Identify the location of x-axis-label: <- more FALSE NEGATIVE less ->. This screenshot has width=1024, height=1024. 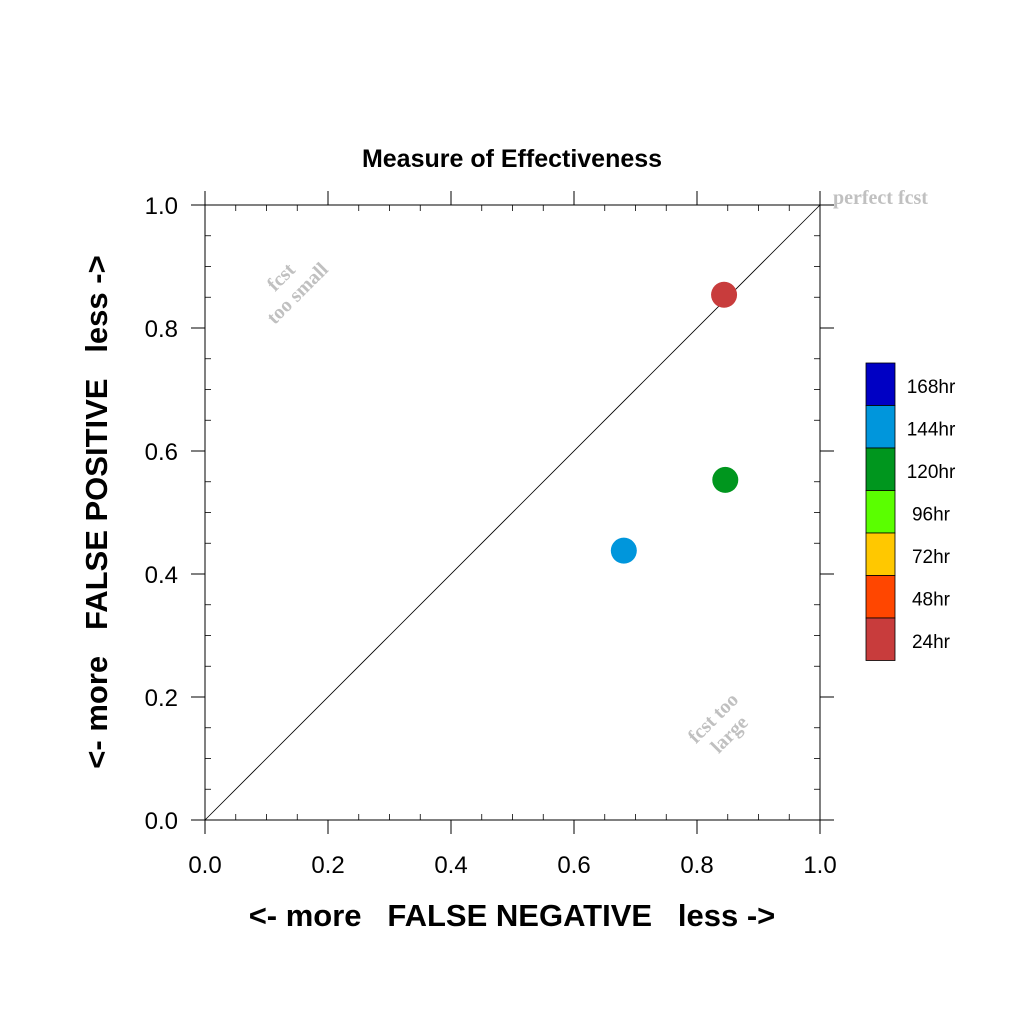
(512, 915).